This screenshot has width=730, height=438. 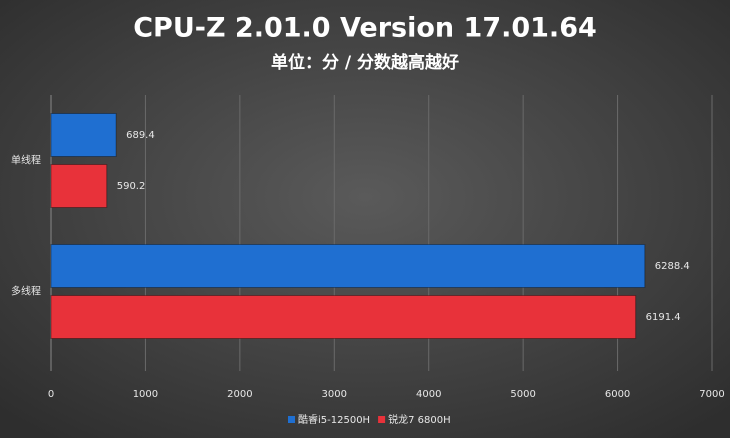 What do you see at coordinates (711, 394) in the screenshot?
I see `x-tick-label: 7000` at bounding box center [711, 394].